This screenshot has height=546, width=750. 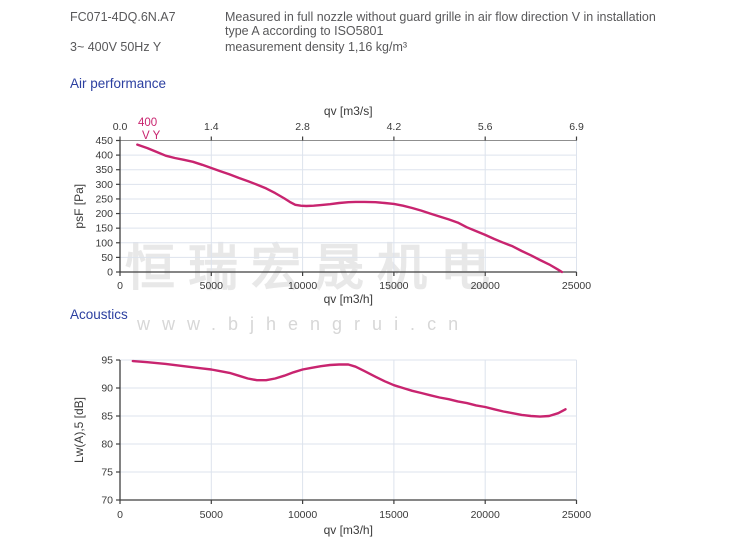 What do you see at coordinates (394, 127) in the screenshot?
I see `top-tick-label: 4.2` at bounding box center [394, 127].